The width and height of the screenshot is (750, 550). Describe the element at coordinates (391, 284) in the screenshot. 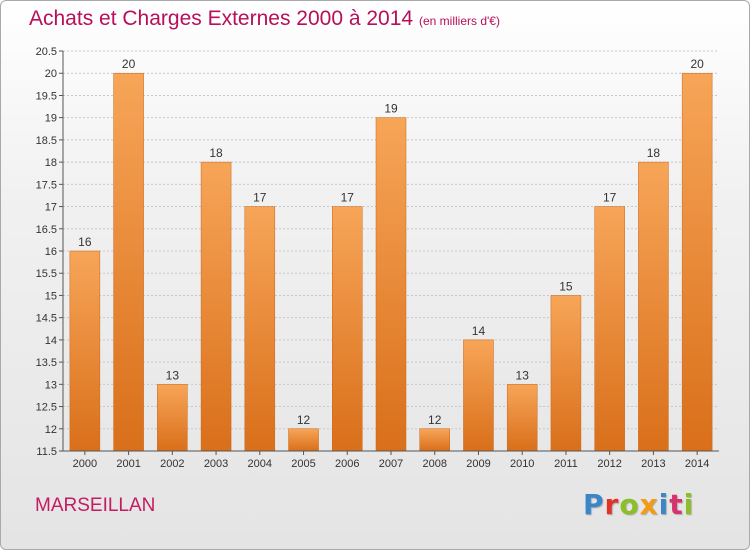

I see `bar-2007` at that location.